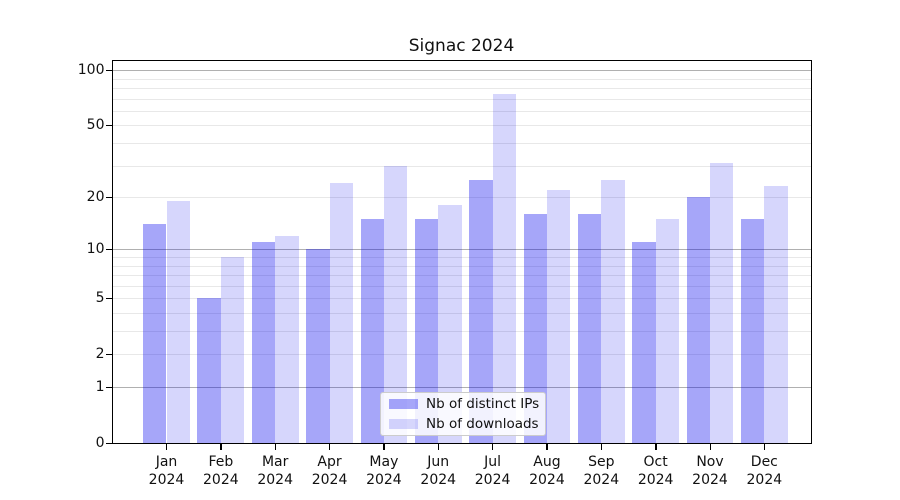 The width and height of the screenshot is (900, 500). What do you see at coordinates (395, 304) in the screenshot?
I see `bar-downloads-may` at bounding box center [395, 304].